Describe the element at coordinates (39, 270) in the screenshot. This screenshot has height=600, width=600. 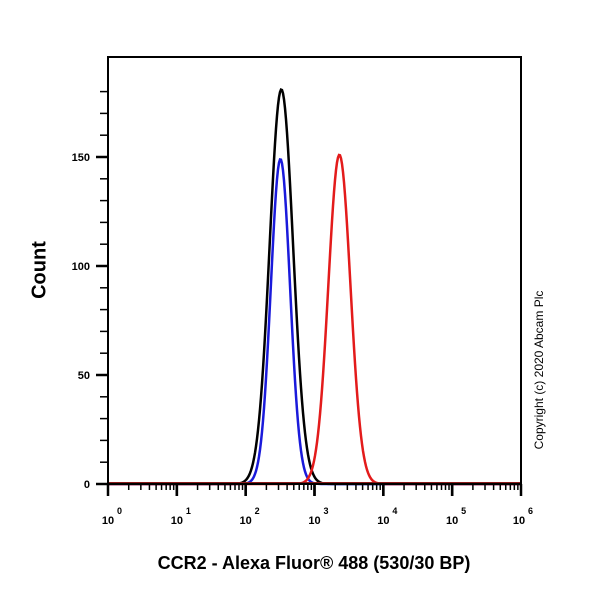
I see `y-axis-label: Count` at that location.